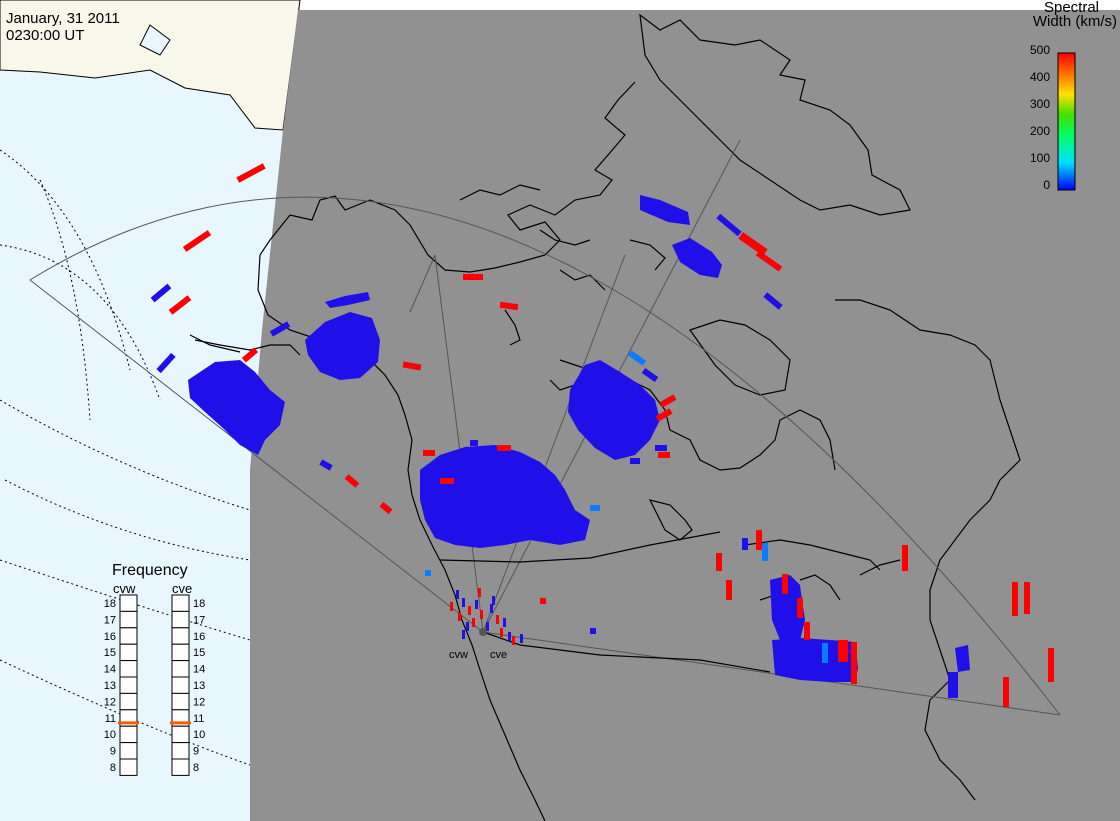  What do you see at coordinates (1040, 104) in the screenshot?
I see `colorbar-tick: 300` at bounding box center [1040, 104].